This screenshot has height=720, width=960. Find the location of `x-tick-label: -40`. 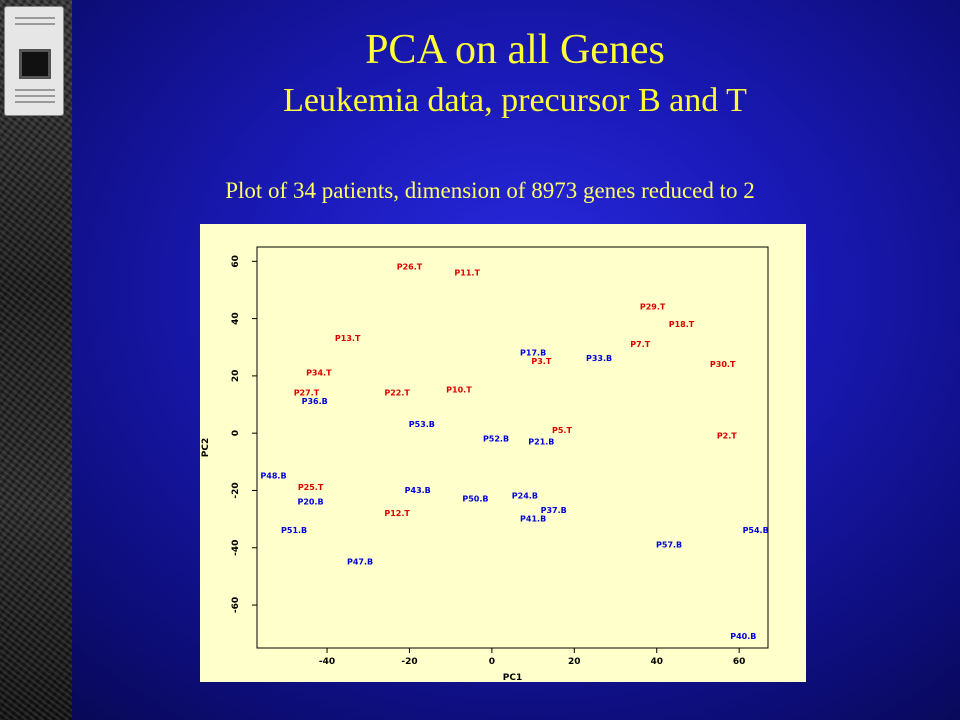

x-tick-label: -40 is located at coordinates (327, 662).